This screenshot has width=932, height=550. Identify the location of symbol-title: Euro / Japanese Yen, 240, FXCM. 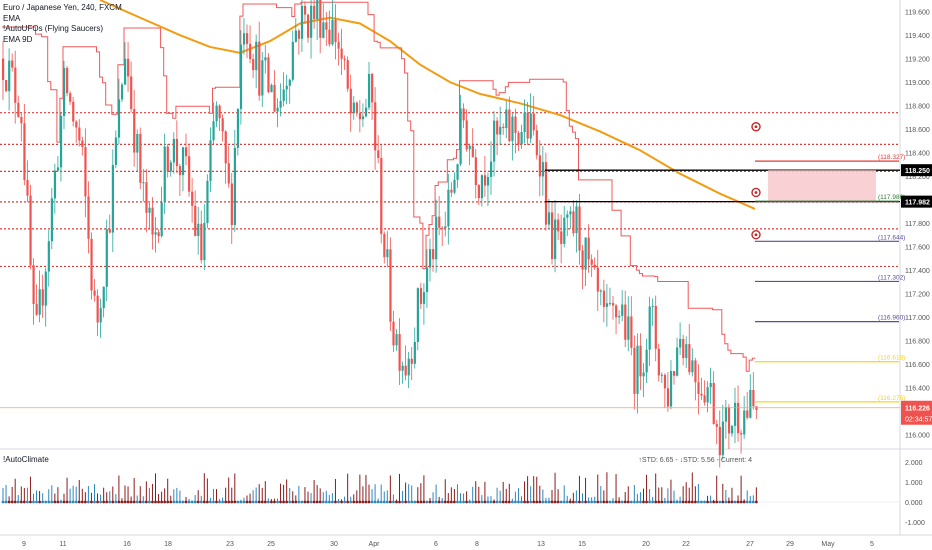
(62, 7).